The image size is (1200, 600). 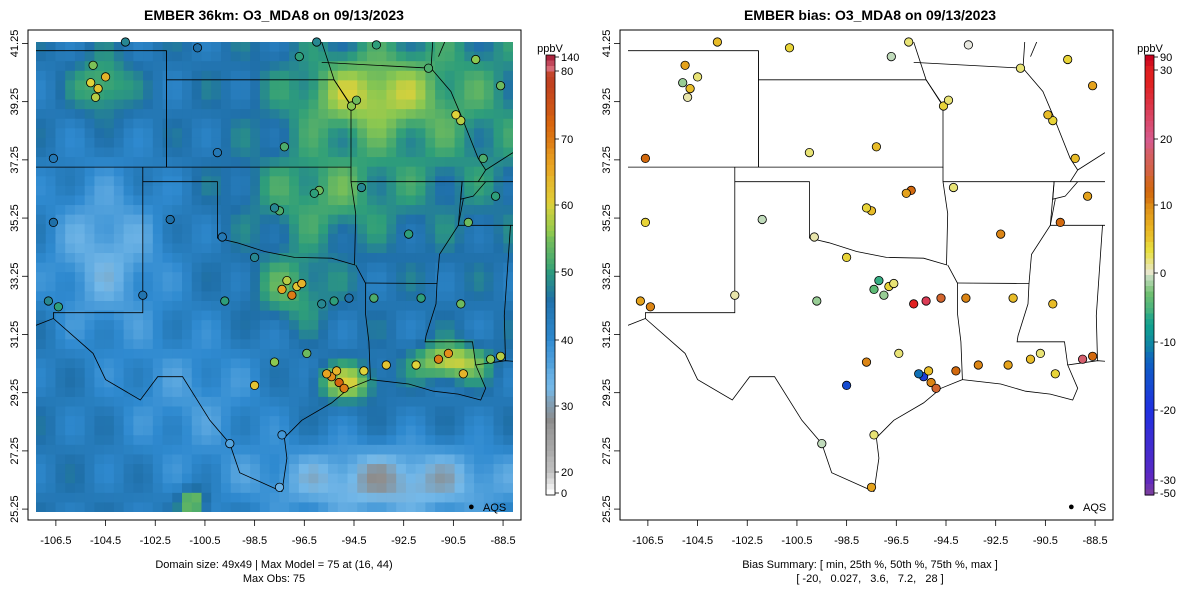 What do you see at coordinates (607, 393) in the screenshot?
I see `y-tick-label: 29.25` at bounding box center [607, 393].